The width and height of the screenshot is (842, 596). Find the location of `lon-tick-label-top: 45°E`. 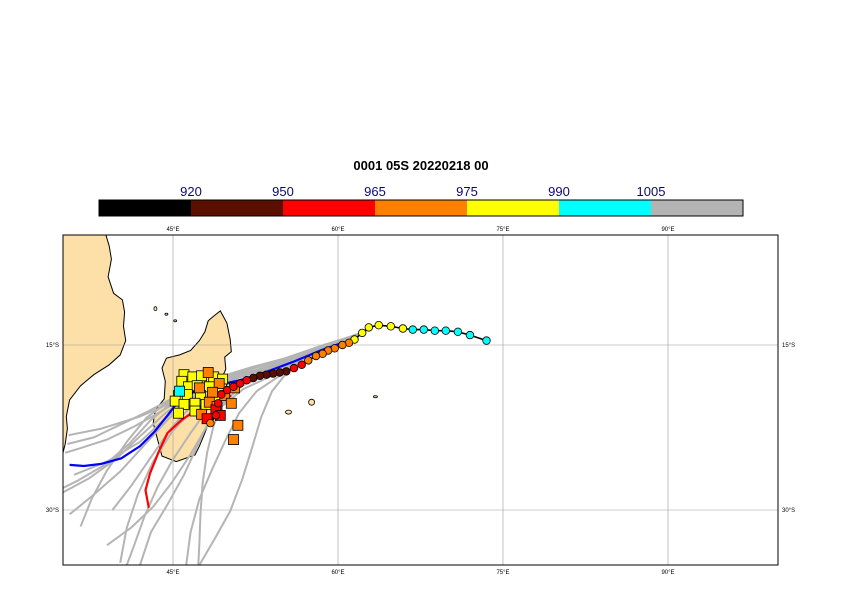

lon-tick-label-top: 45°E is located at coordinates (172, 230).